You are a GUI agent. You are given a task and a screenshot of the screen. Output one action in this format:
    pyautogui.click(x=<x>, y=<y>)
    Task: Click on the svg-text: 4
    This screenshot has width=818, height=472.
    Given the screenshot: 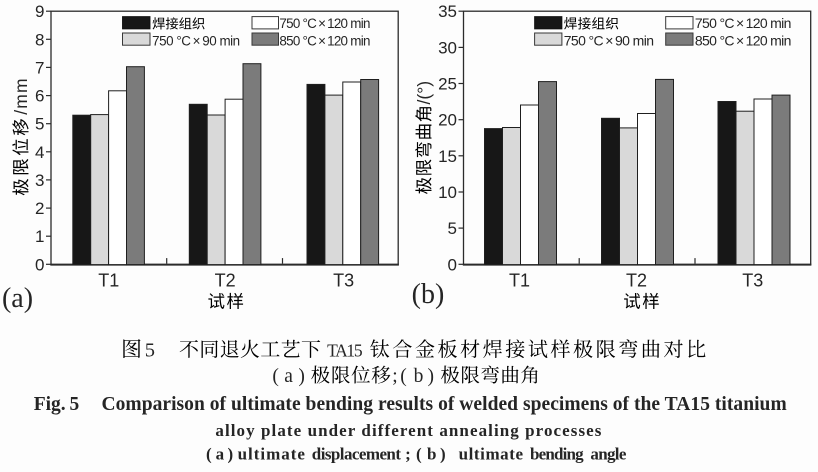 What is the action you would take?
    pyautogui.click(x=39, y=152)
    